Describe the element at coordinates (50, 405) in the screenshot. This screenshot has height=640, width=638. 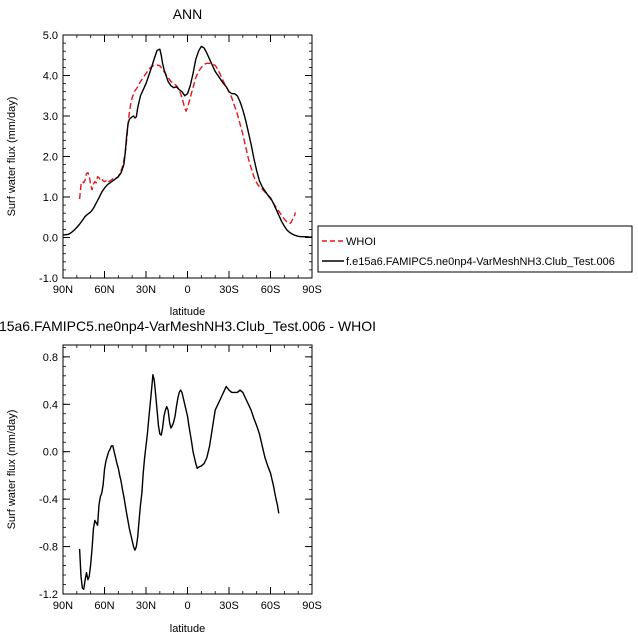
I see `y-tick-label: 0.4` at that location.